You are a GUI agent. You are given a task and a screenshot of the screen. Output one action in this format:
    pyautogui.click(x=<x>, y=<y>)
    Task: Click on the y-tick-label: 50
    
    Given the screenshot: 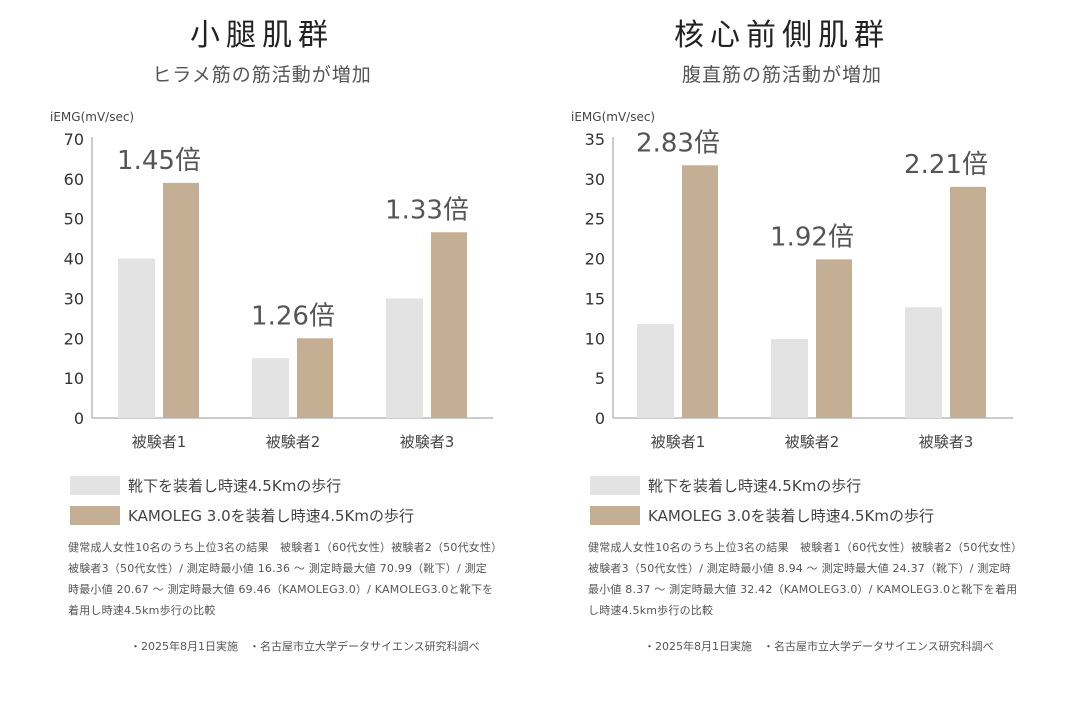 What is the action you would take?
    pyautogui.click(x=74, y=219)
    